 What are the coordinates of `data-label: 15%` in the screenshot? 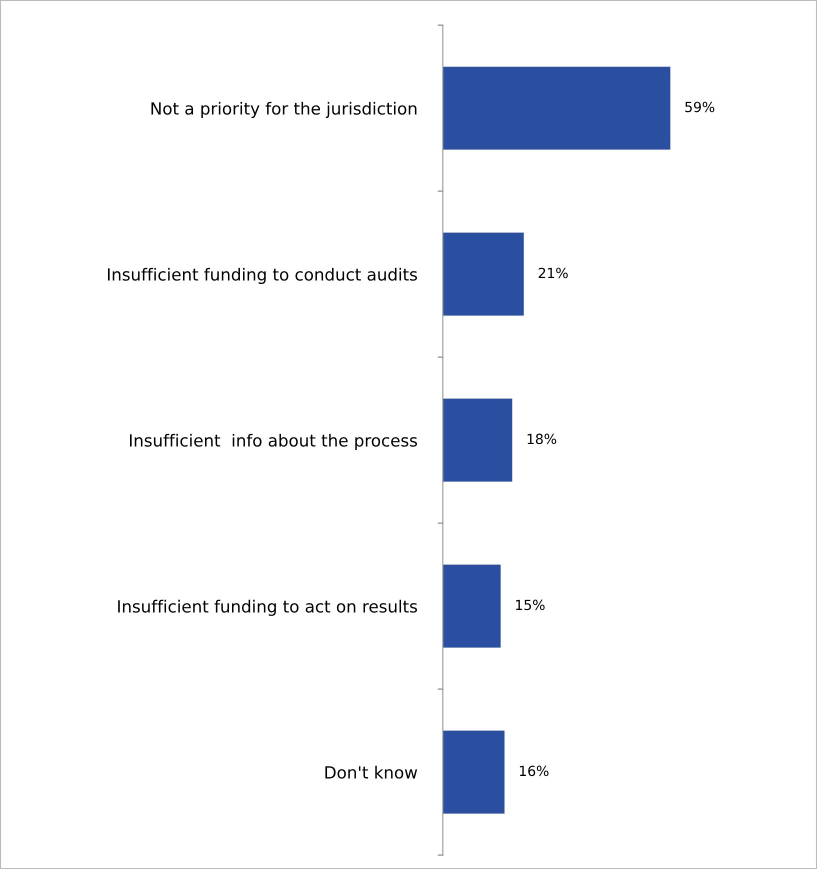 It's located at (530, 605).